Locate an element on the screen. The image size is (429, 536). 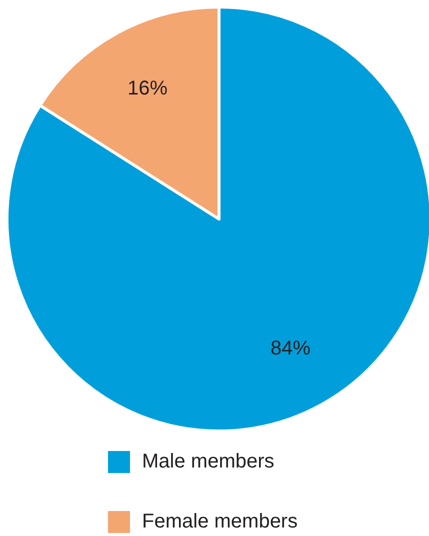
data-label: 16% is located at coordinates (147, 88).